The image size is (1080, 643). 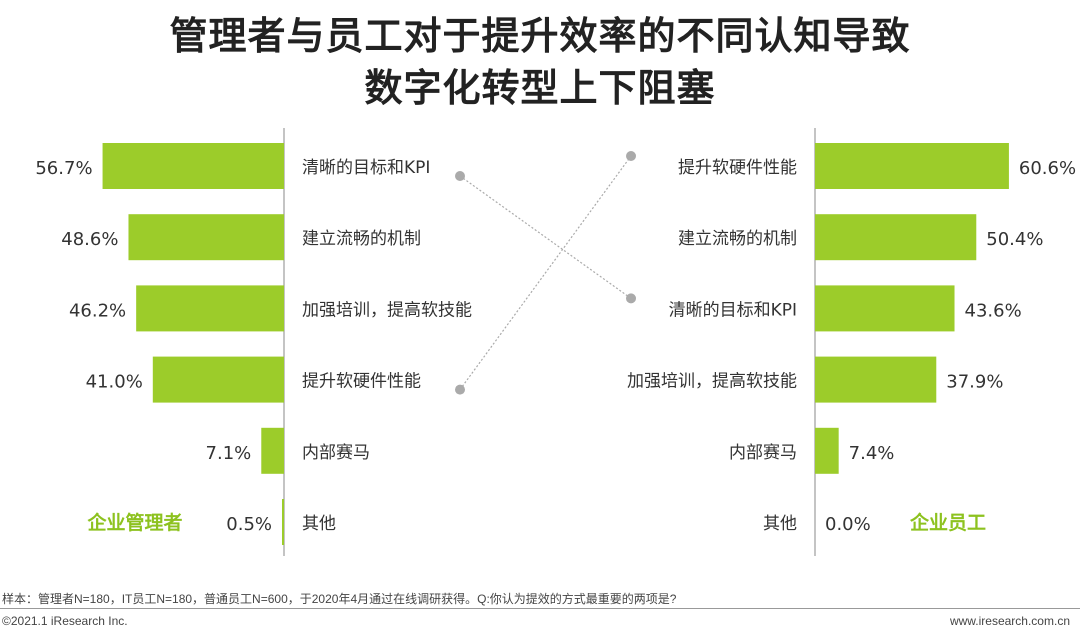 I want to click on legend-manager: 企业管理者, so click(x=134, y=522).